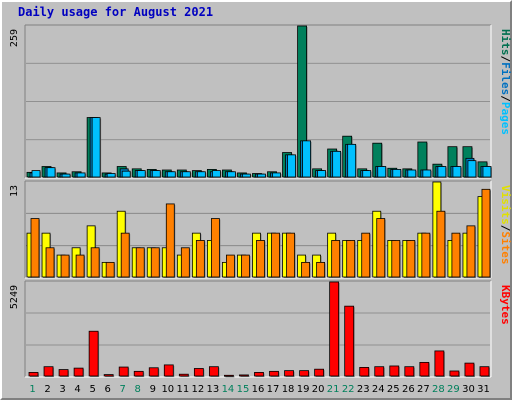 The image size is (512, 400). What do you see at coordinates (47, 389) in the screenshot?
I see `x-tick-label: 2` at bounding box center [47, 389].